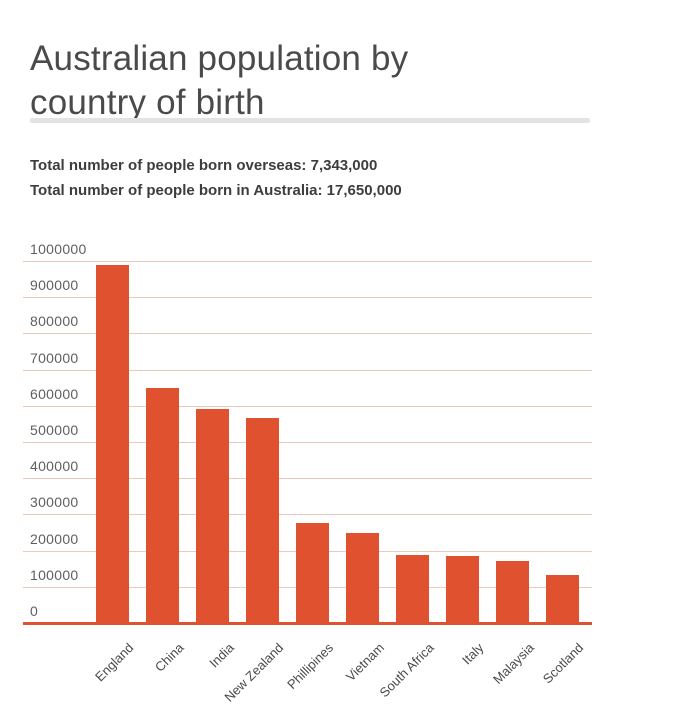 The width and height of the screenshot is (684, 705). Describe the element at coordinates (114, 662) in the screenshot. I see `x-category-label: England` at that location.